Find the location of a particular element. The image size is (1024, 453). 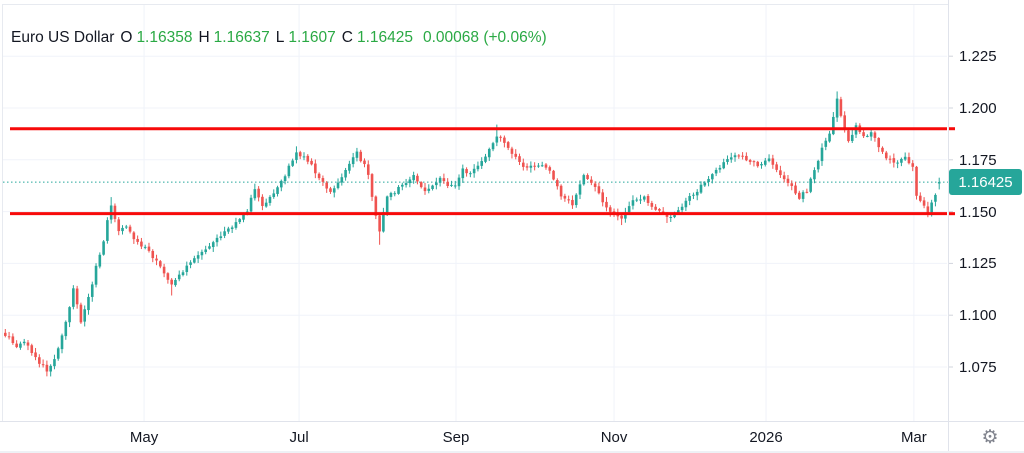

price-tick-label: 1.100 is located at coordinates (978, 316).